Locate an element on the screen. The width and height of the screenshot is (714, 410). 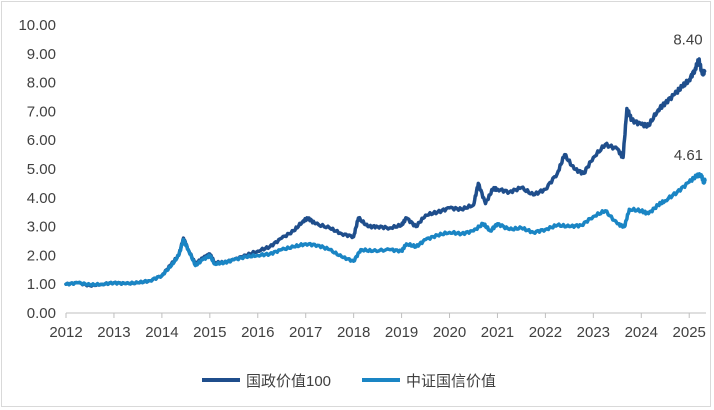
y-tick-label: 5.00 is located at coordinates (41, 169).